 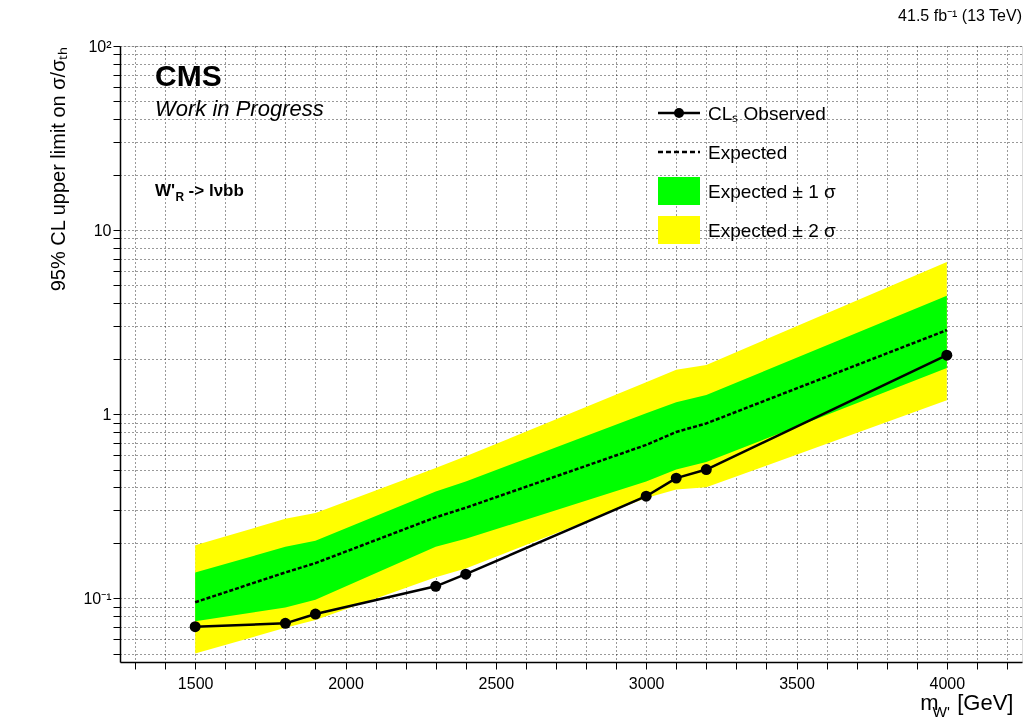 I want to click on y-axis-title: 95% CL upper limit on σ/σₜₕ, so click(x=58, y=169).